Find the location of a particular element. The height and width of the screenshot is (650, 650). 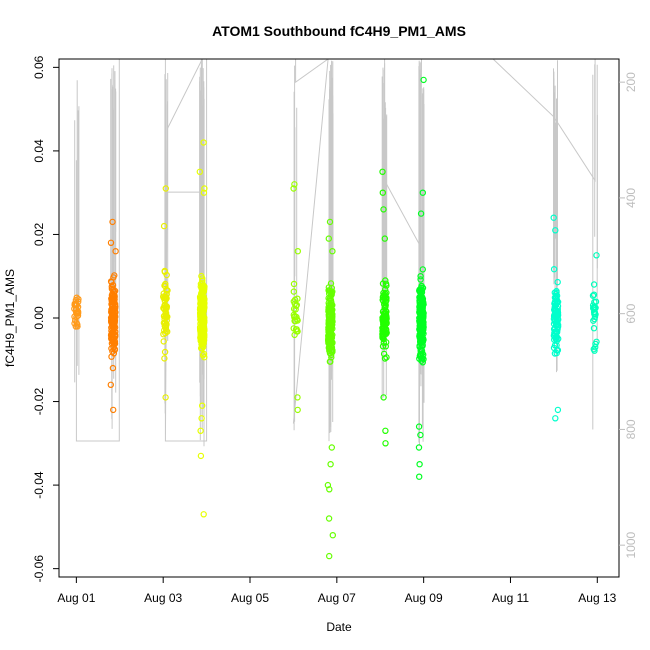

x-tick-label: Aug 03 is located at coordinates (163, 598).